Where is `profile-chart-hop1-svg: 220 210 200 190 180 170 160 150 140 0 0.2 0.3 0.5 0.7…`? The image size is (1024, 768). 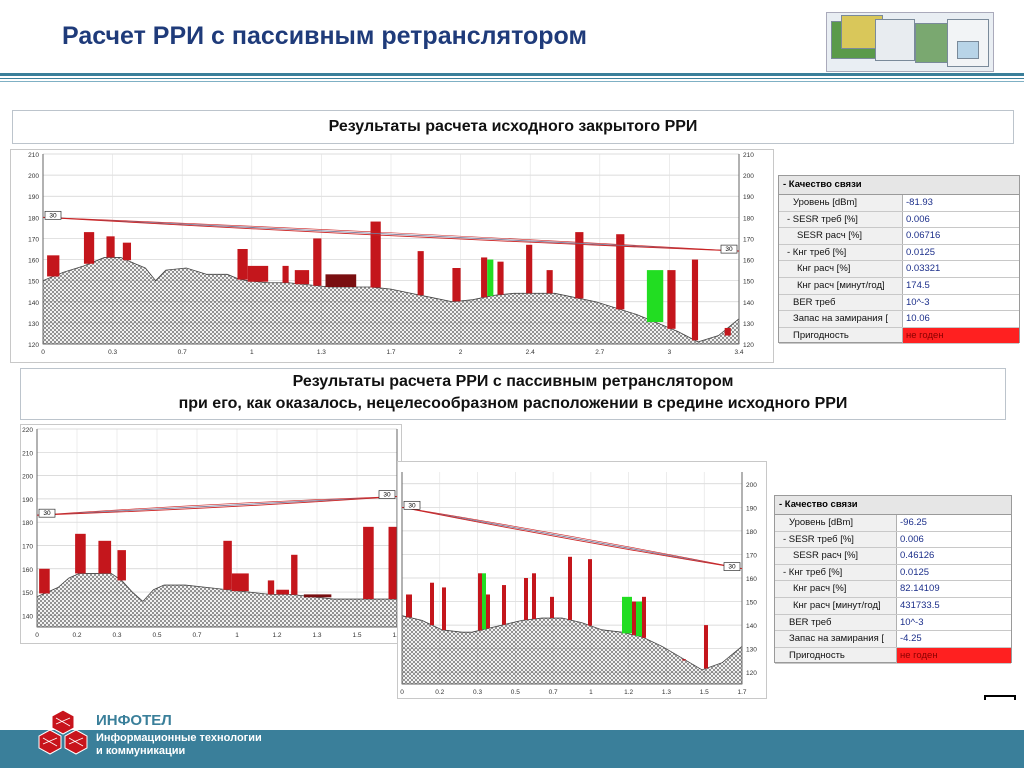 profile-chart-hop1-svg: 220 210 200 190 180 170 160 150 140 0 0.2 0.3 0.5 0.7… is located at coordinates (211, 533).